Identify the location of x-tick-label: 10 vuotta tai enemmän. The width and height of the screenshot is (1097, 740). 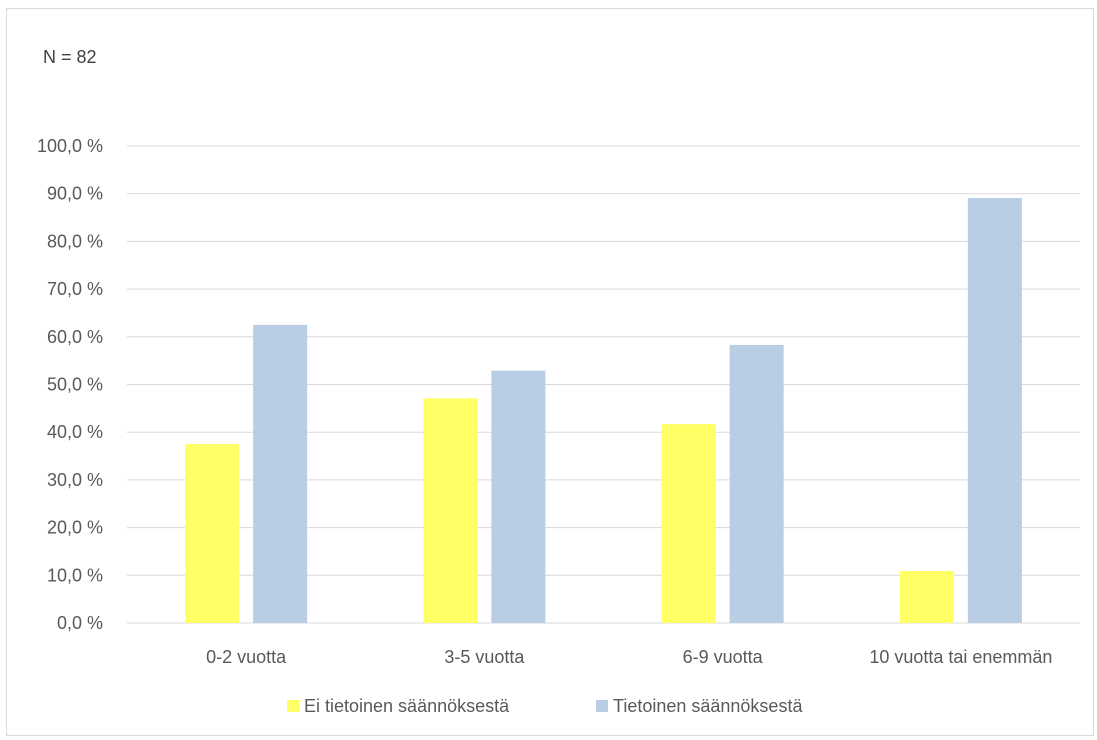
(960, 657).